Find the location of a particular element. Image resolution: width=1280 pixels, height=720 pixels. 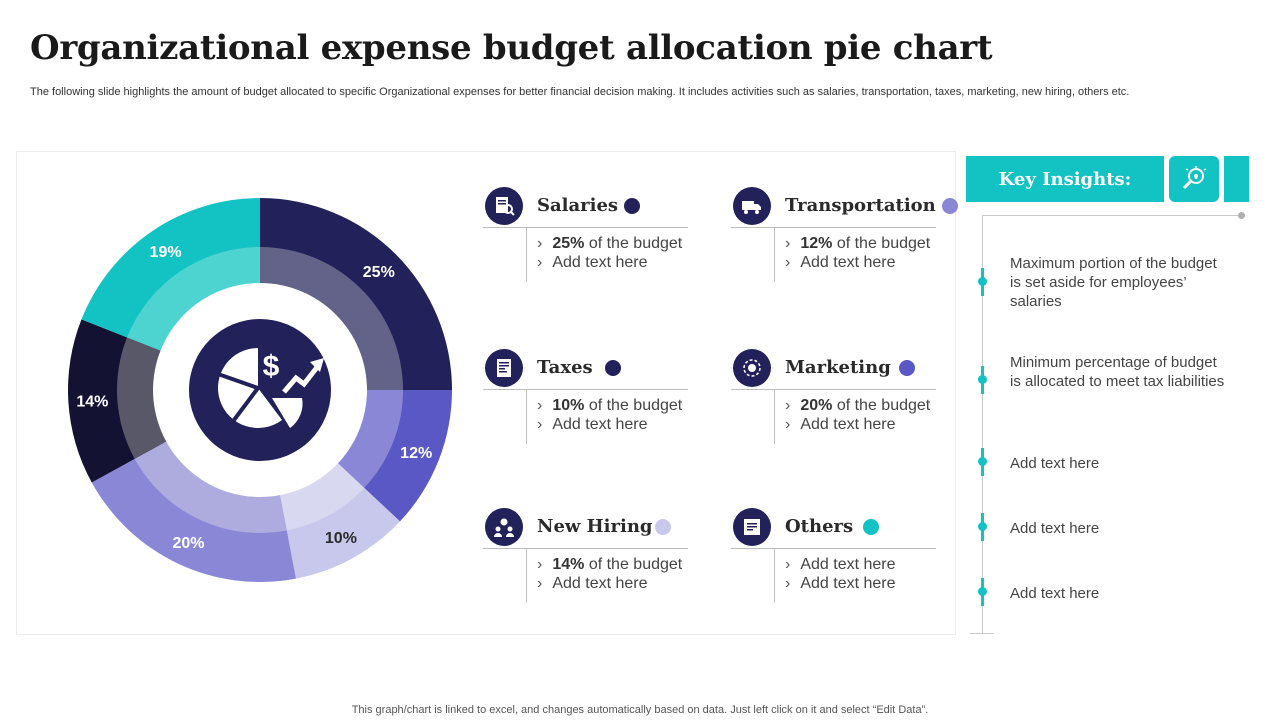

category-card: Others › Add text here › Add text here is located at coordinates (834, 558).